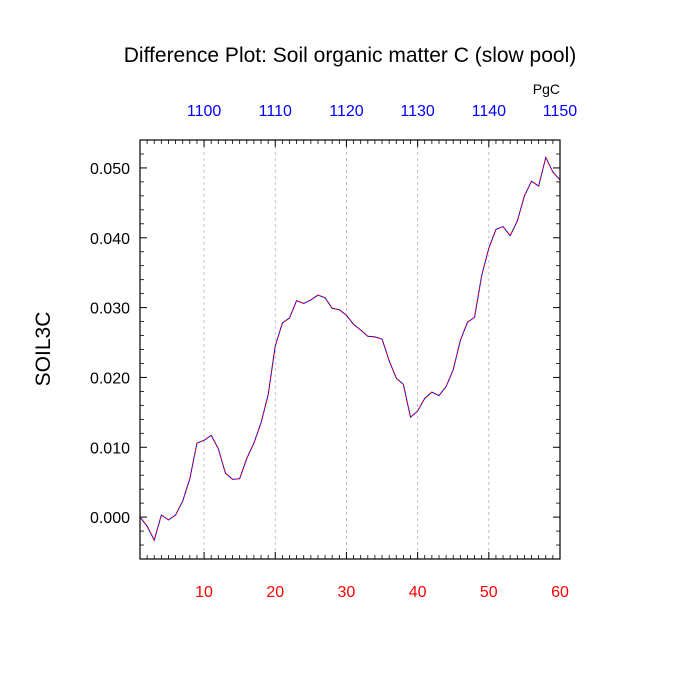 The height and width of the screenshot is (700, 700). Describe the element at coordinates (204, 111) in the screenshot. I see `x-top-tick-label: 1100` at that location.